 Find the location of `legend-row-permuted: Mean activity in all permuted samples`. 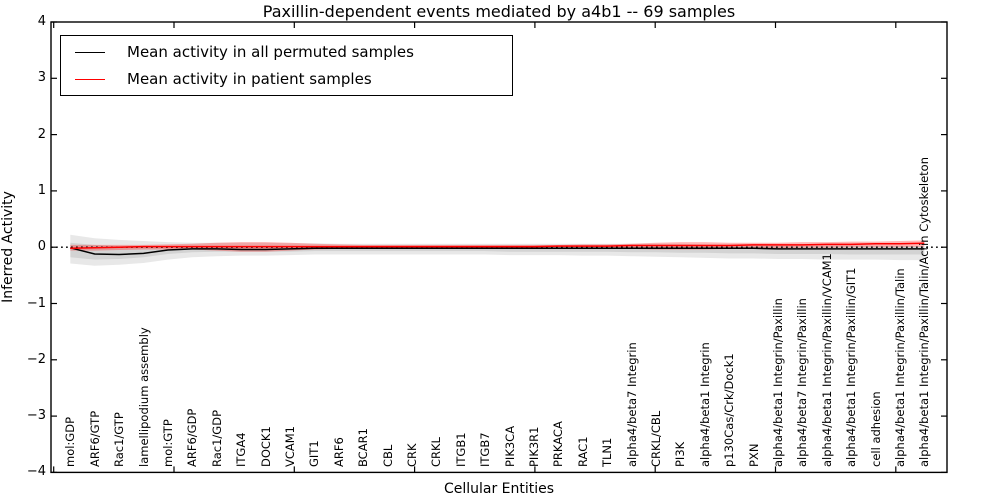

legend-row-permuted: Mean activity in all permuted samples is located at coordinates (286, 52).